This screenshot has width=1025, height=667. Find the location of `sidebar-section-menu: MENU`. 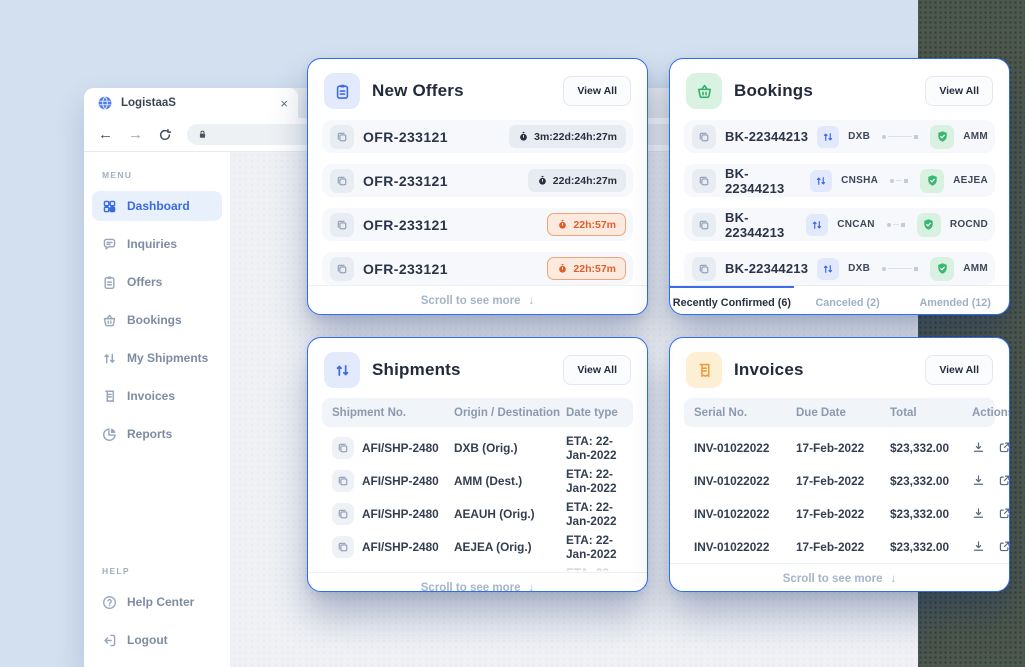

sidebar-section-menu: MENU is located at coordinates (117, 175).